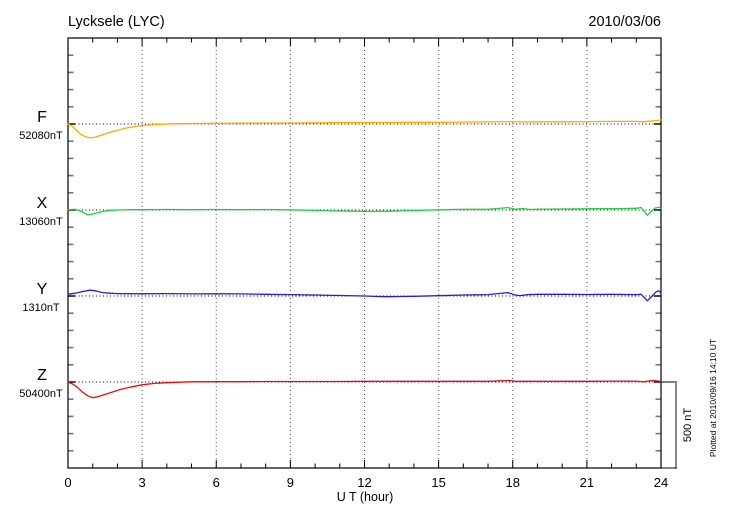 Image resolution: width=730 pixels, height=520 pixels. What do you see at coordinates (41, 394) in the screenshot?
I see `channel-baseline-value-Z: 50400nT` at bounding box center [41, 394].